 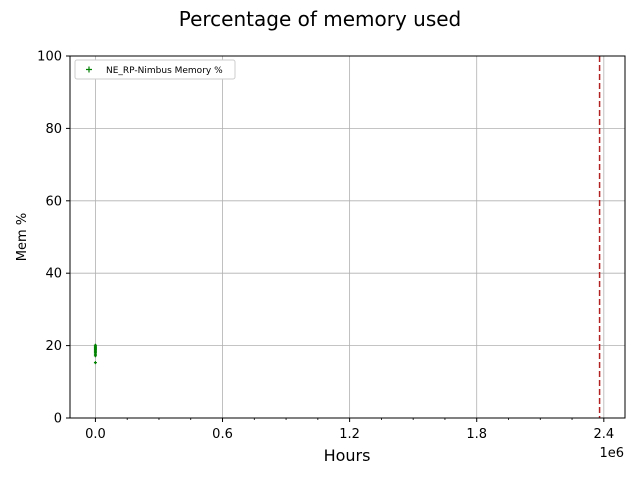 What do you see at coordinates (53, 129) in the screenshot?
I see `y-tick-label: 80` at bounding box center [53, 129].